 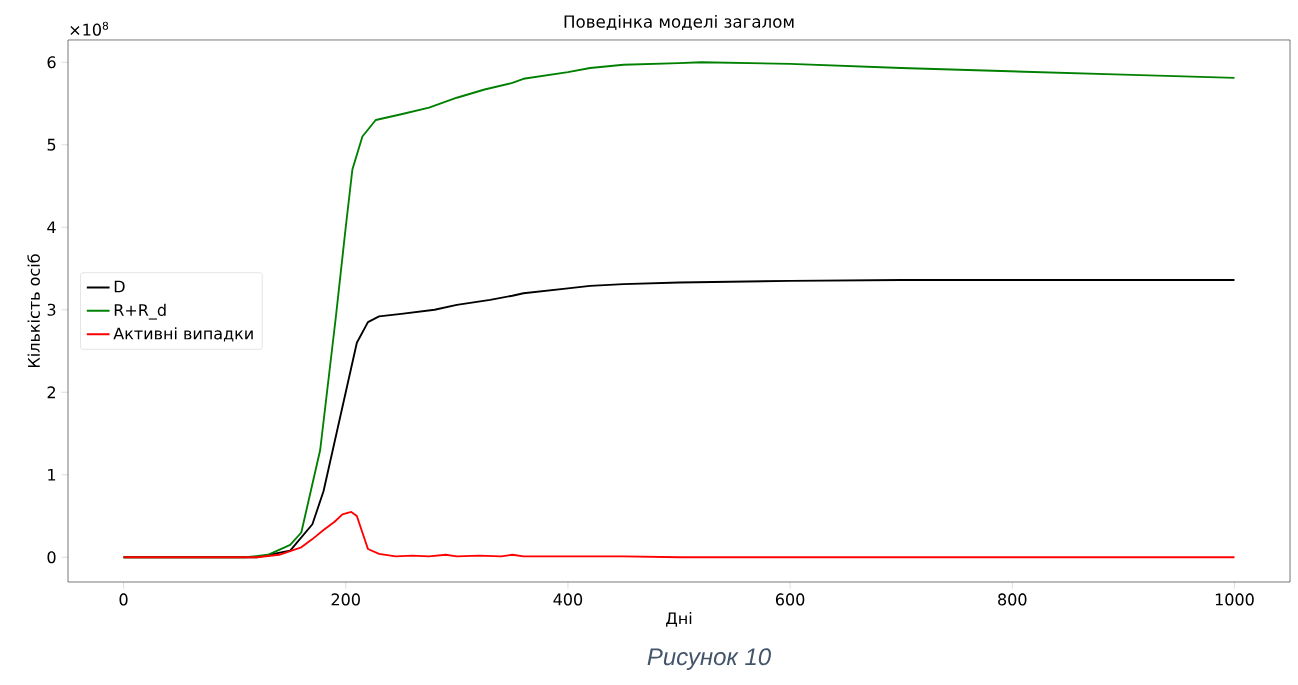 What do you see at coordinates (51, 557) in the screenshot?
I see `y-tick-label: 0` at bounding box center [51, 557].